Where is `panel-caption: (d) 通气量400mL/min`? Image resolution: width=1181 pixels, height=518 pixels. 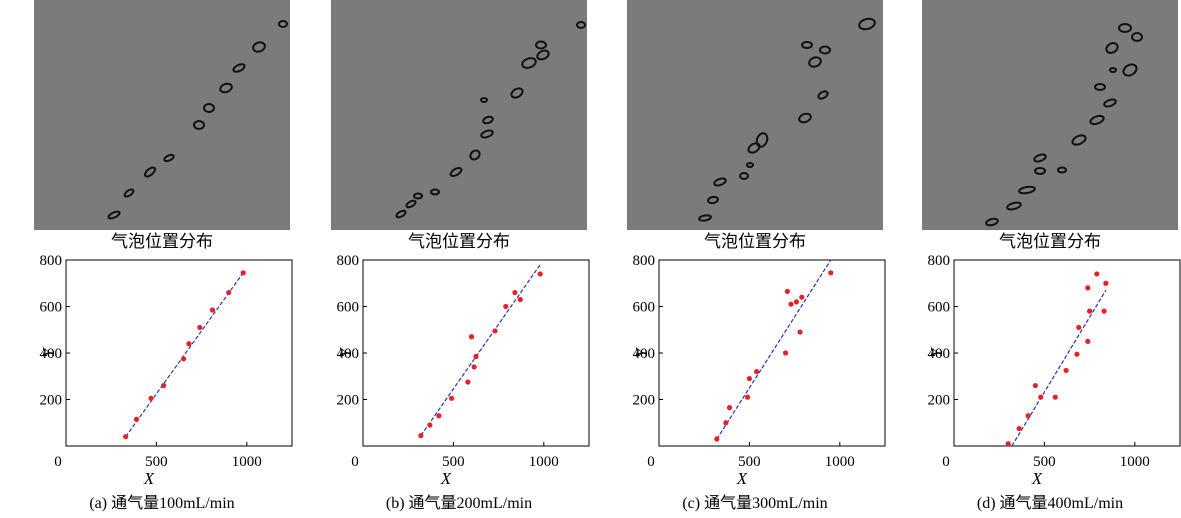 panel-caption: (d) 通气量400mL/min is located at coordinates (1050, 503).